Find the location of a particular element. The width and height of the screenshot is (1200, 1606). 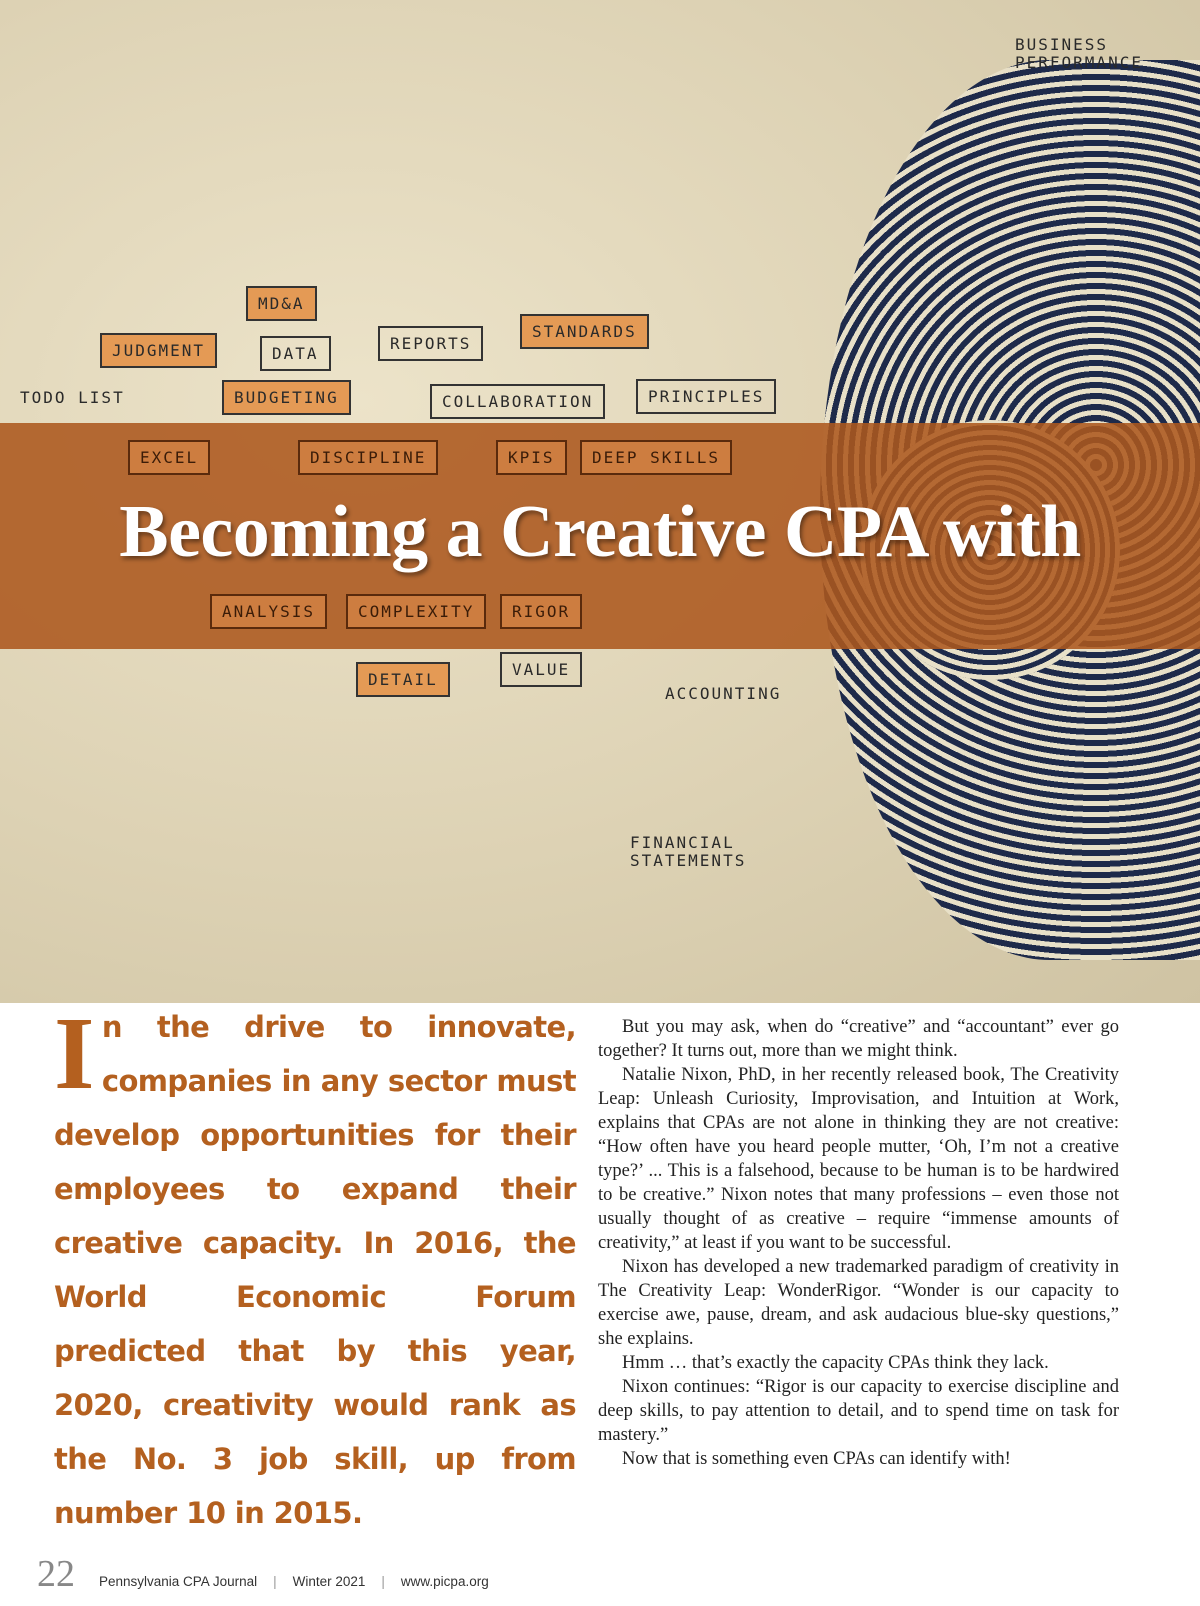

sketch-label: RIGOR is located at coordinates (541, 611).